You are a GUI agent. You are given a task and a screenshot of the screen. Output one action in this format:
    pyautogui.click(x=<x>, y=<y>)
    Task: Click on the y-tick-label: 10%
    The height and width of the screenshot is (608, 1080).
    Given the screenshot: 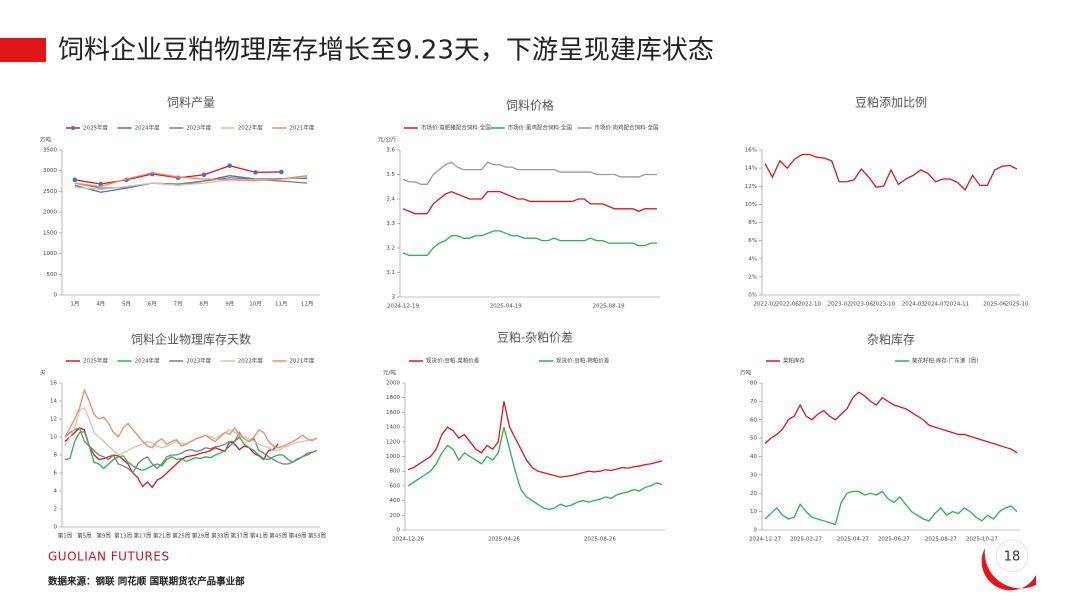 What is the action you would take?
    pyautogui.click(x=751, y=205)
    